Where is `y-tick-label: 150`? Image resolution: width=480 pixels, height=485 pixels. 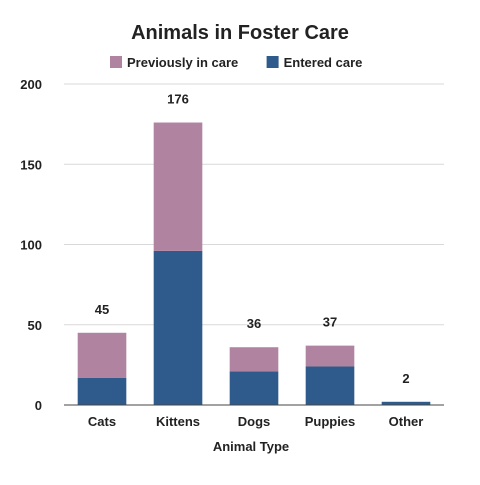 y-tick-label: 150 is located at coordinates (31, 164).